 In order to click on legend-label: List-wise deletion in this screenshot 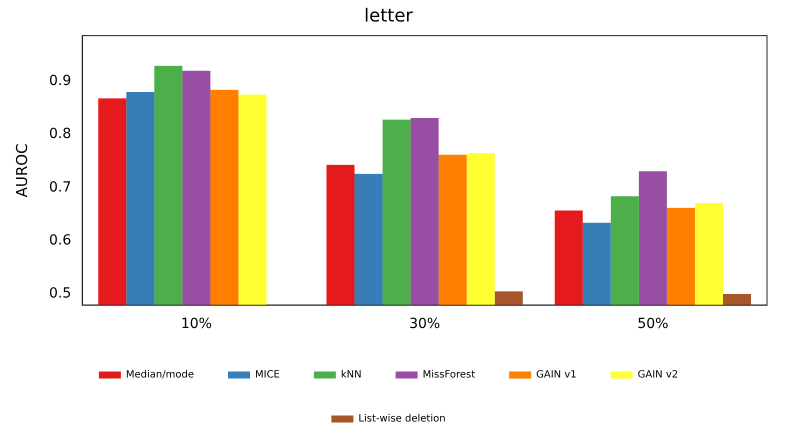, I will do `click(402, 419)`.